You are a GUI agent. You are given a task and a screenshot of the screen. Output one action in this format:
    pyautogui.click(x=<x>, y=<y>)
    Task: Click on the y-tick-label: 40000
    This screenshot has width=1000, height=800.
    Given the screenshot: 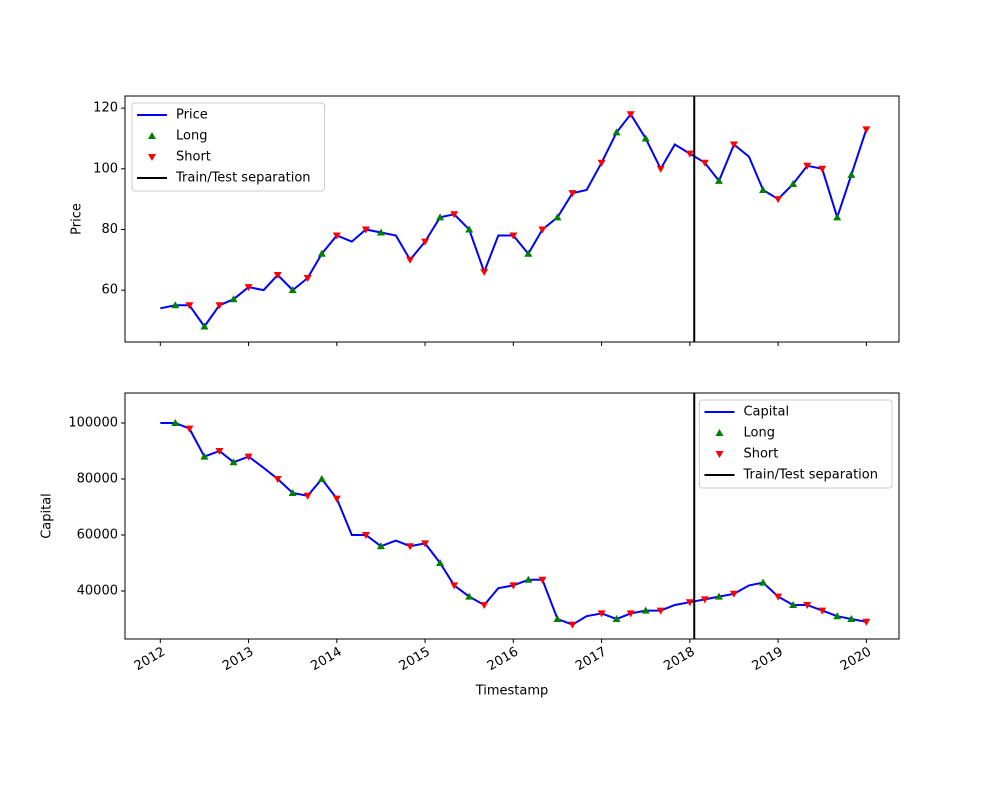 What is the action you would take?
    pyautogui.click(x=97, y=591)
    